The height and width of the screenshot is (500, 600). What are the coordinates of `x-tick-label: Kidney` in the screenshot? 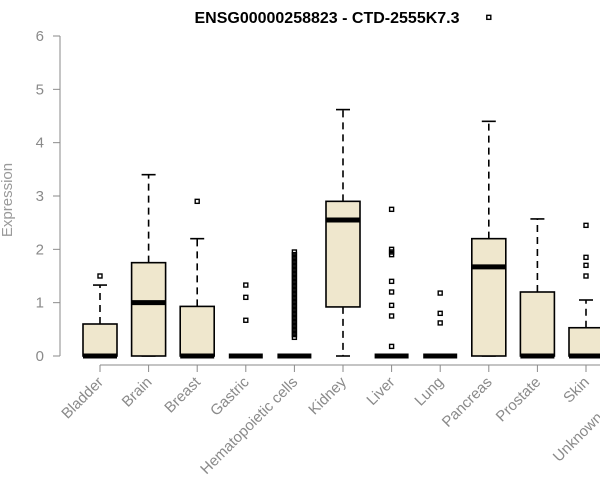 It's located at (327, 395).